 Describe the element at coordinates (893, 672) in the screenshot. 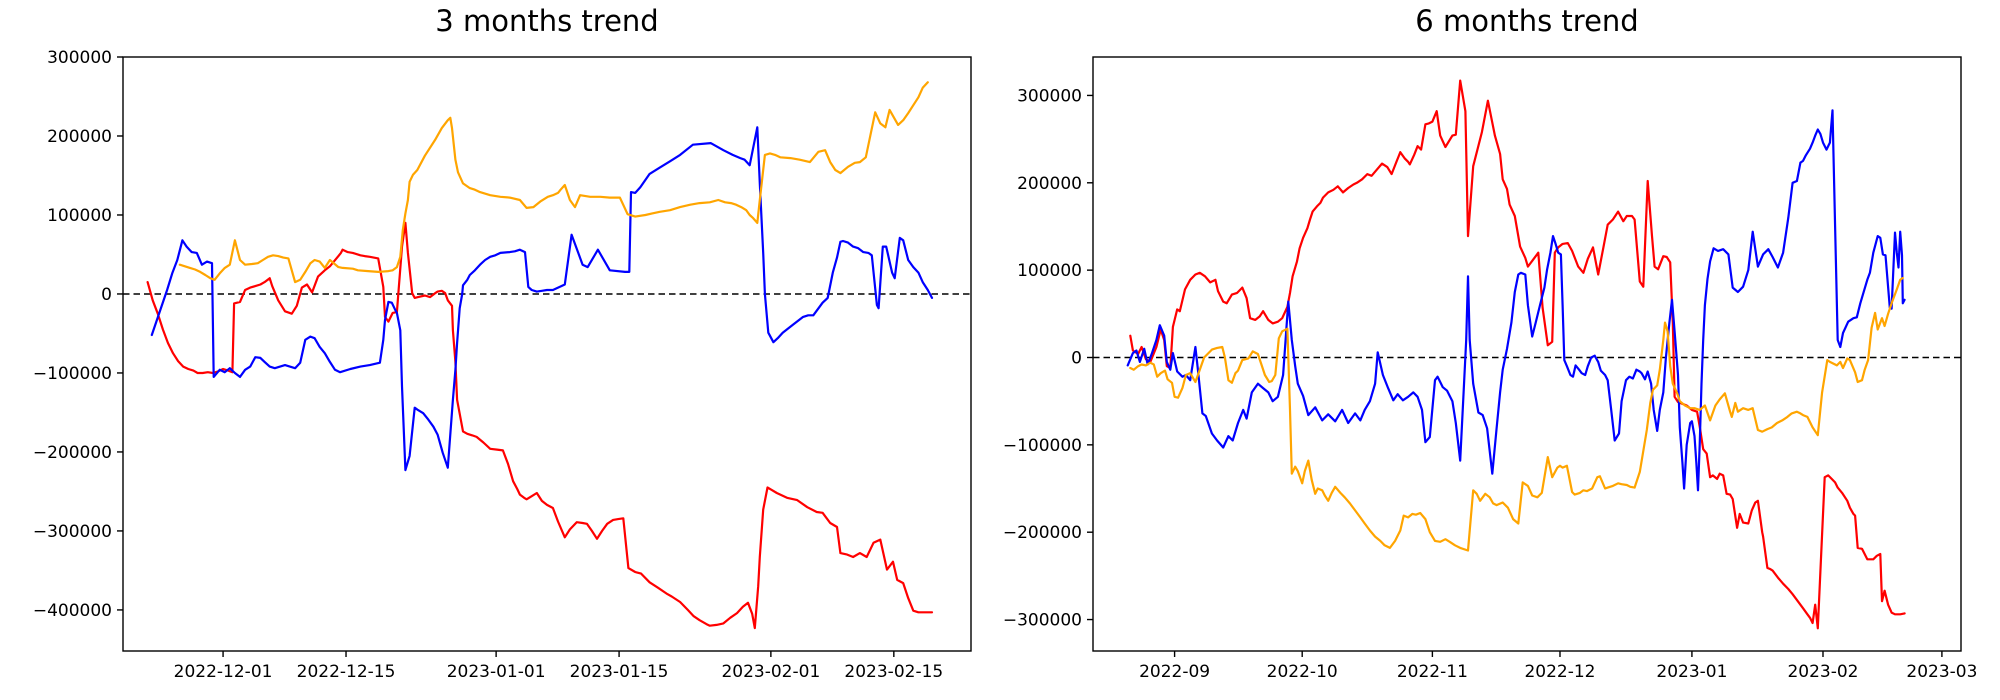

I see `x-tick-label: 2023-02-15` at that location.